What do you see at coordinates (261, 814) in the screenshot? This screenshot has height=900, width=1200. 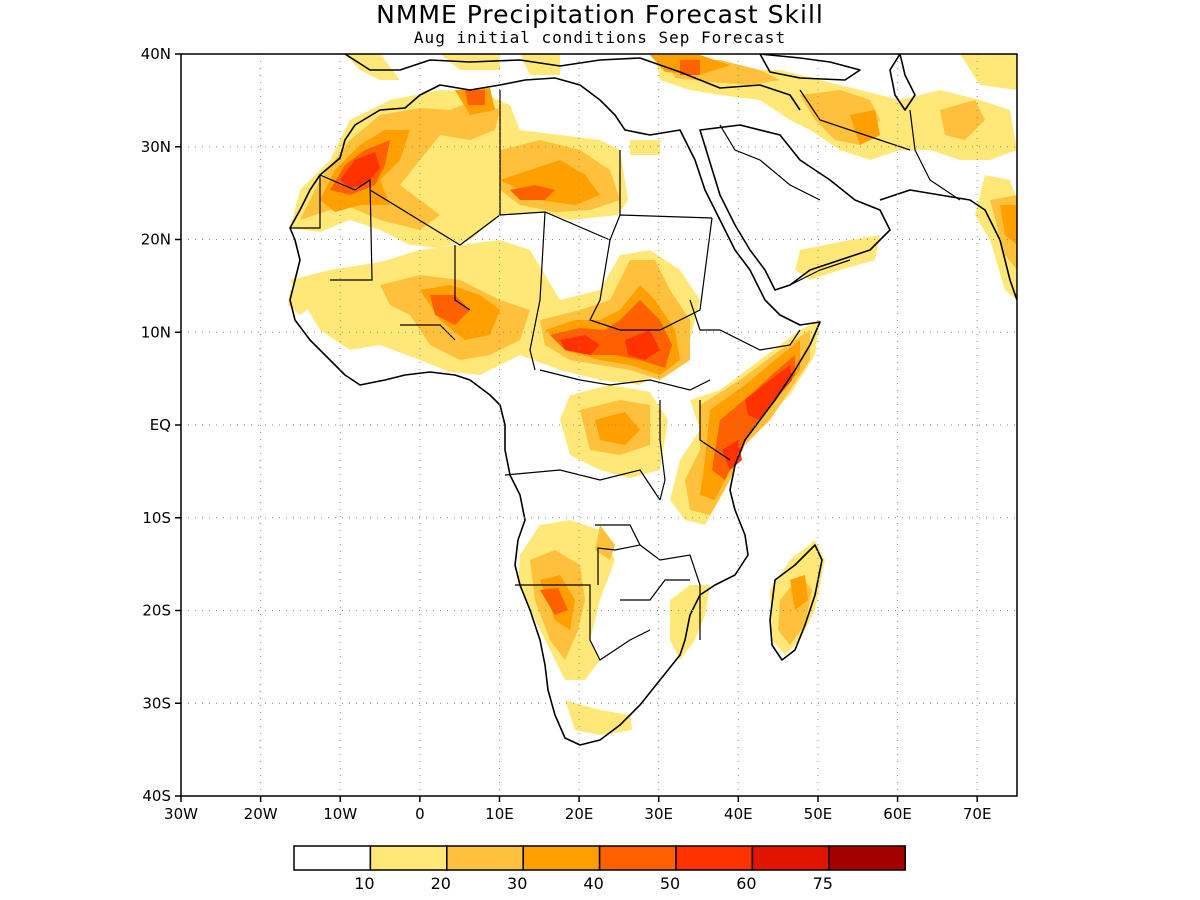 I see `lon-tick-label: 20W` at bounding box center [261, 814].